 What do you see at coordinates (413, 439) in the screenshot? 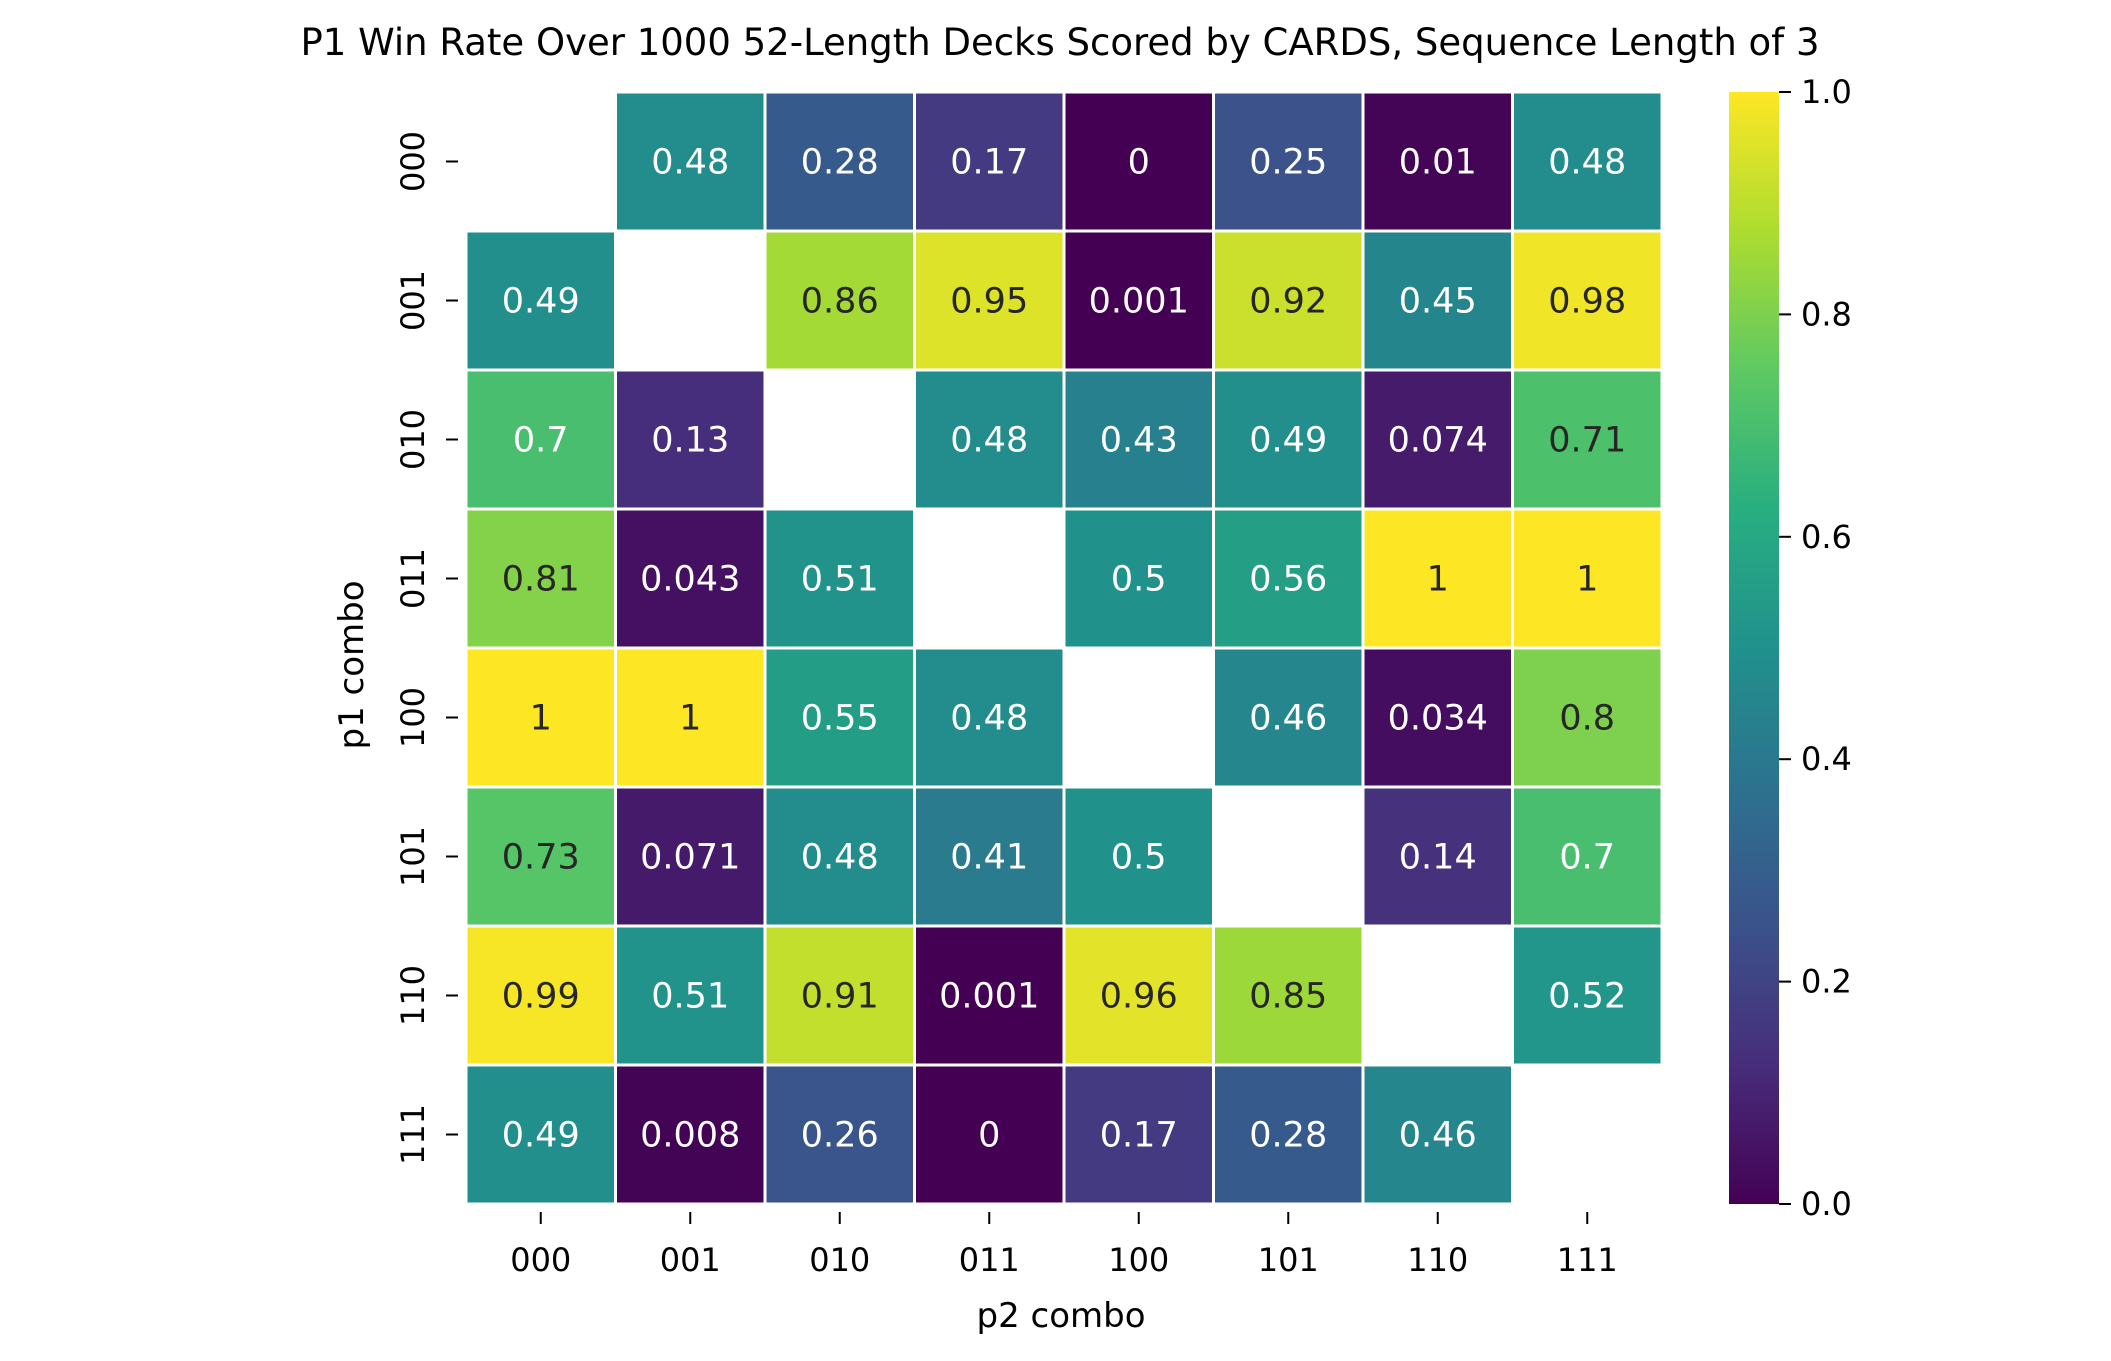
I see `y-tick-label: 010` at bounding box center [413, 439].